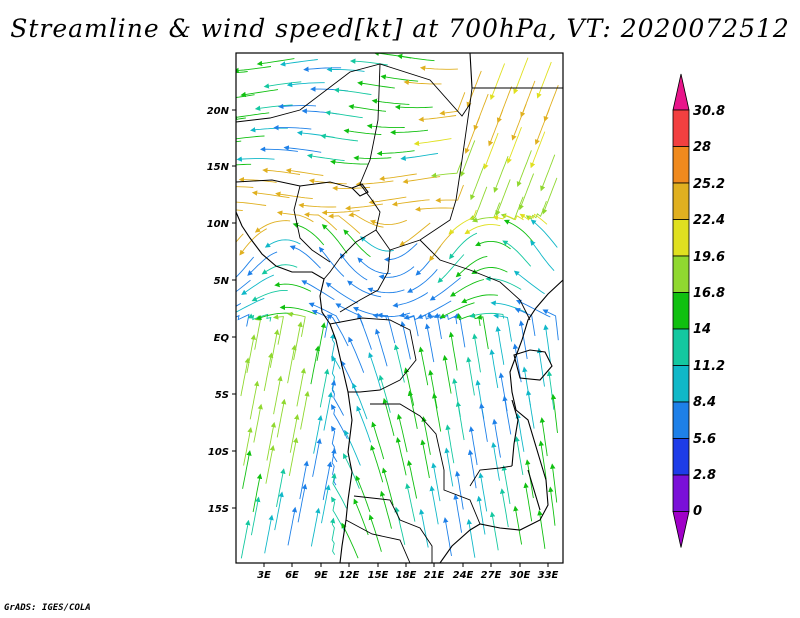 The height and width of the screenshot is (618, 800). I want to click on colorbar-label-19-6: 19.6, so click(709, 257).